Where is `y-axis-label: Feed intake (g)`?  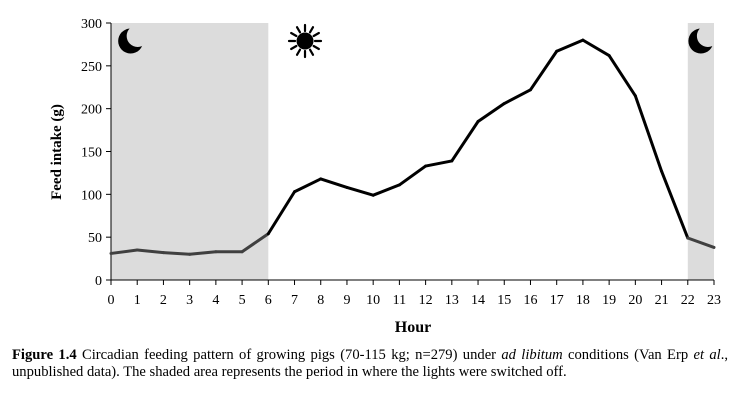 y-axis-label: Feed intake (g) is located at coordinates (57, 152).